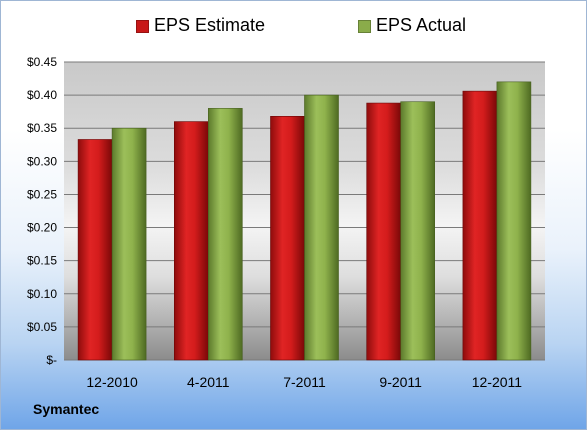 The width and height of the screenshot is (587, 430). What do you see at coordinates (42, 62) in the screenshot?
I see `y-tick-label: $0.45` at bounding box center [42, 62].